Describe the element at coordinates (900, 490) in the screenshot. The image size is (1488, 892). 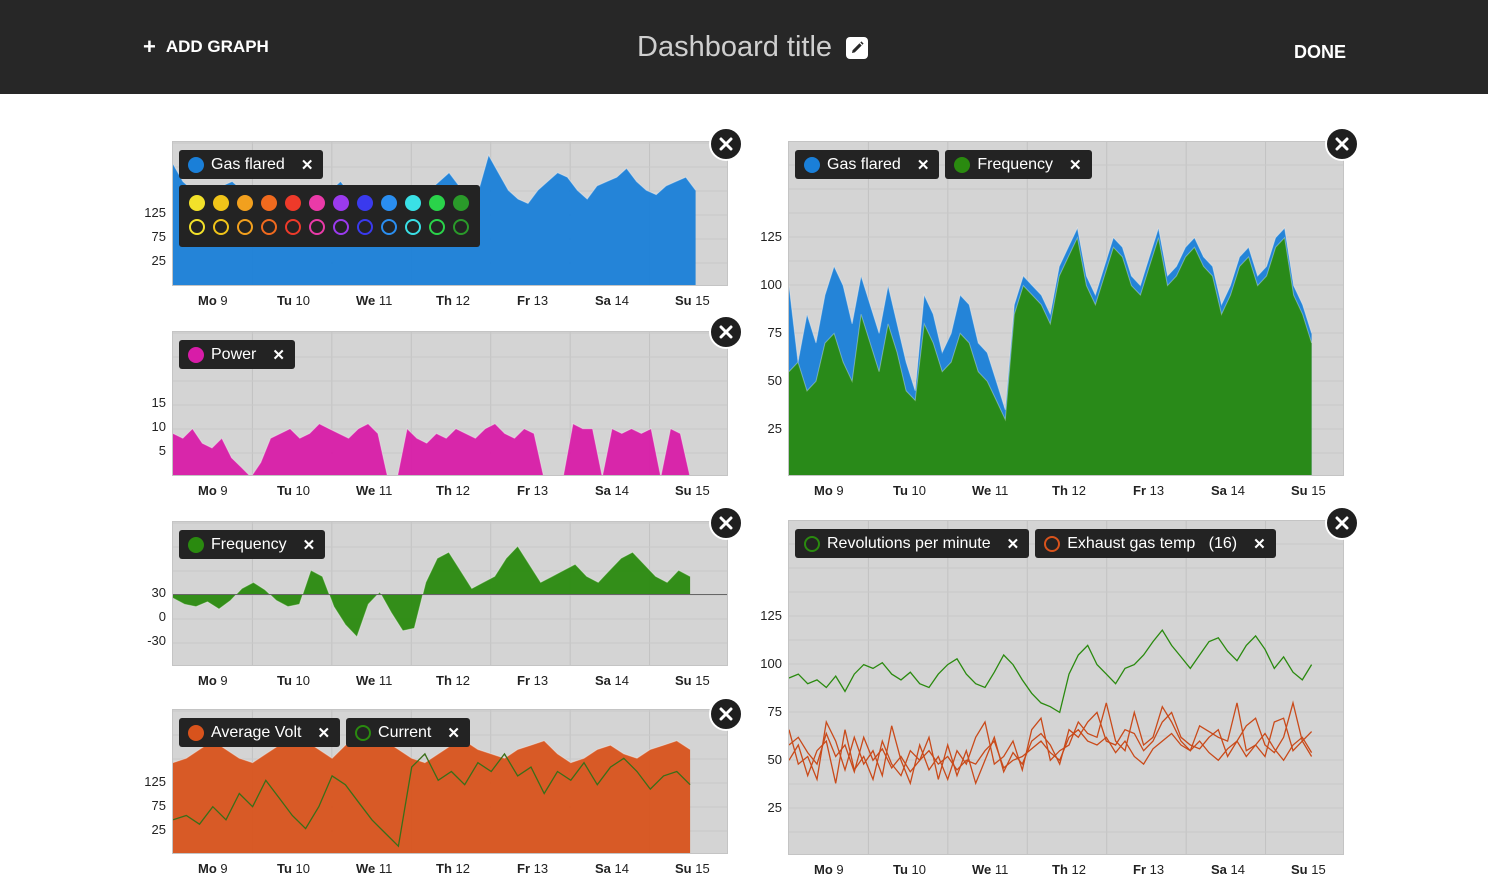
I see `day-name: Tu` at that location.